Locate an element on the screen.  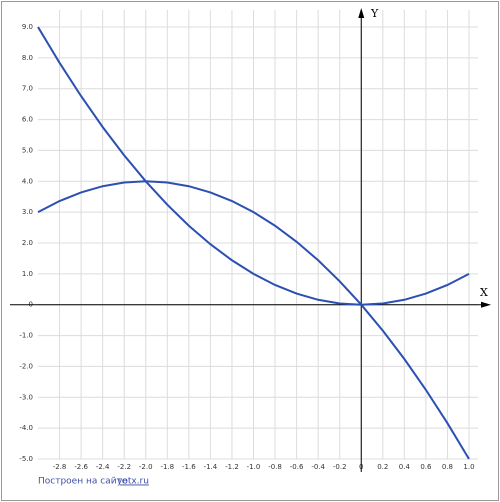
x-tick-label: -2.4 is located at coordinates (103, 467).